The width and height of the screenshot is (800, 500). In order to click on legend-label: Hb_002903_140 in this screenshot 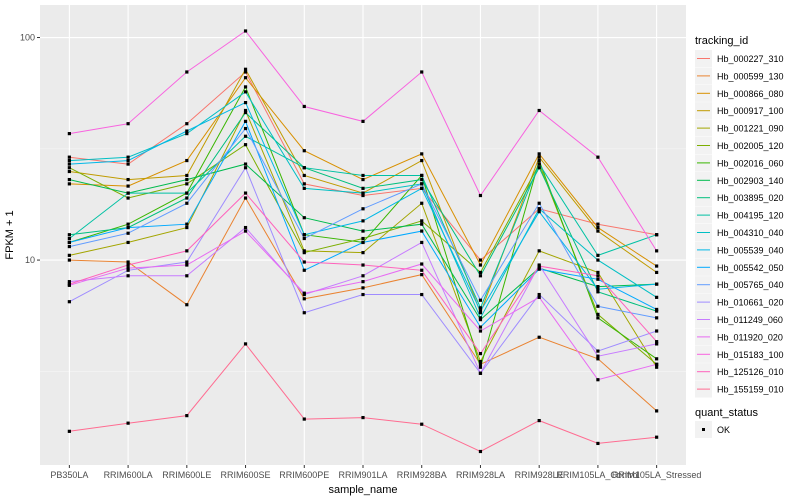, I will do `click(750, 181)`.